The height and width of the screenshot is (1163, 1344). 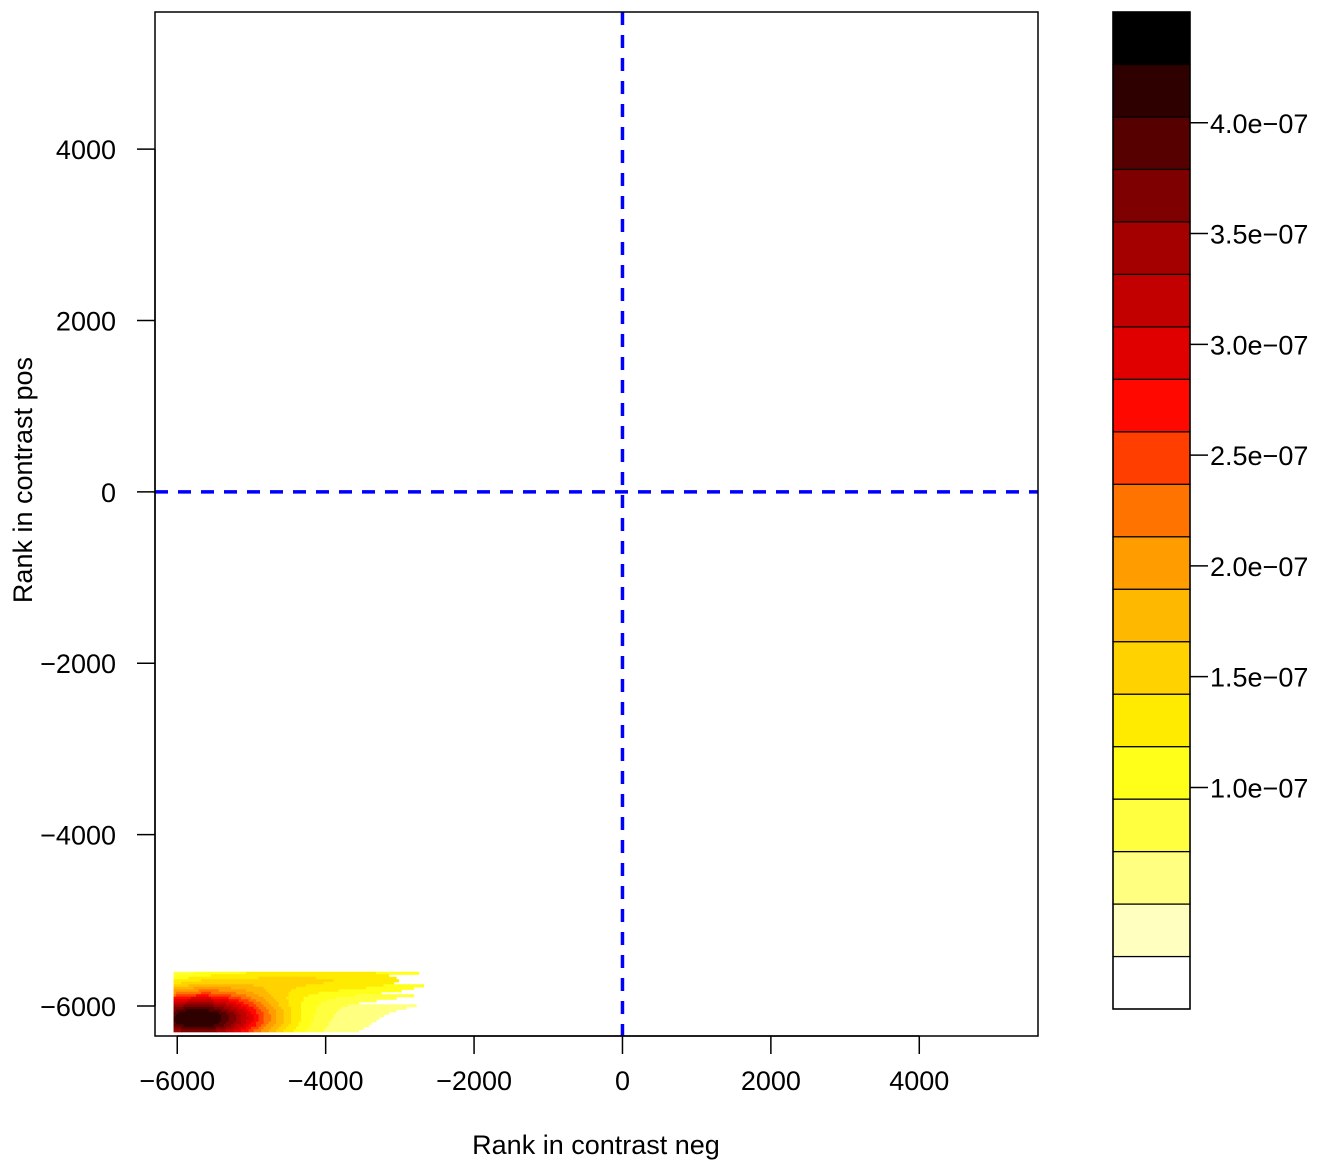 I want to click on y-axis: −6000 −4000 −2000 0 2000 4000, so click(x=98, y=578).